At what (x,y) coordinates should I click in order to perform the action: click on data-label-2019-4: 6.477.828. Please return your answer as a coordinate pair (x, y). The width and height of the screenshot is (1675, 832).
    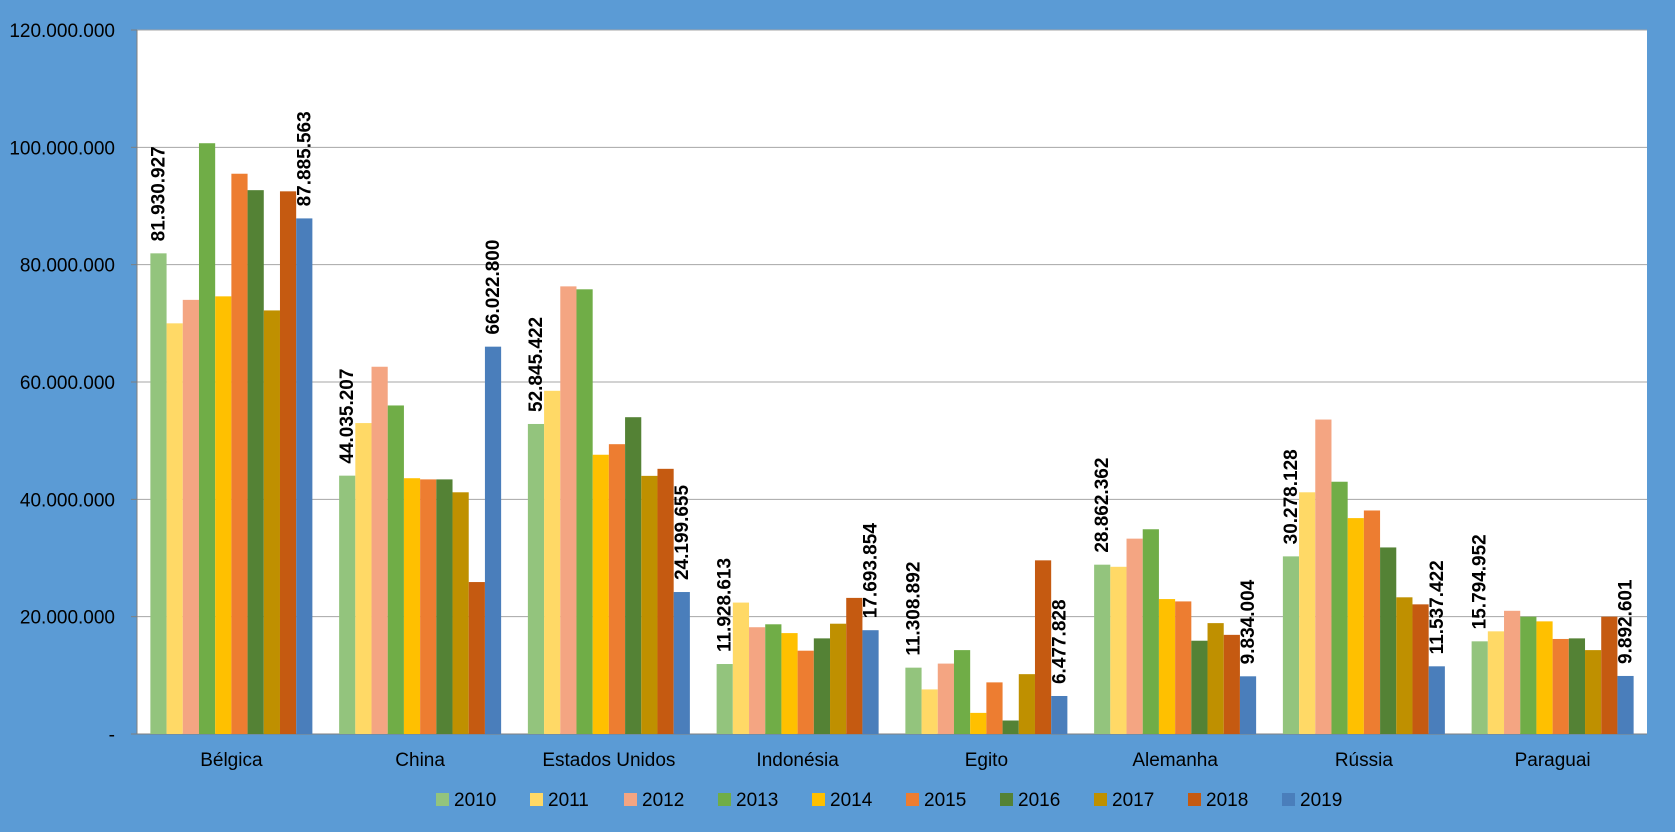
    Looking at the image, I should click on (1059, 641).